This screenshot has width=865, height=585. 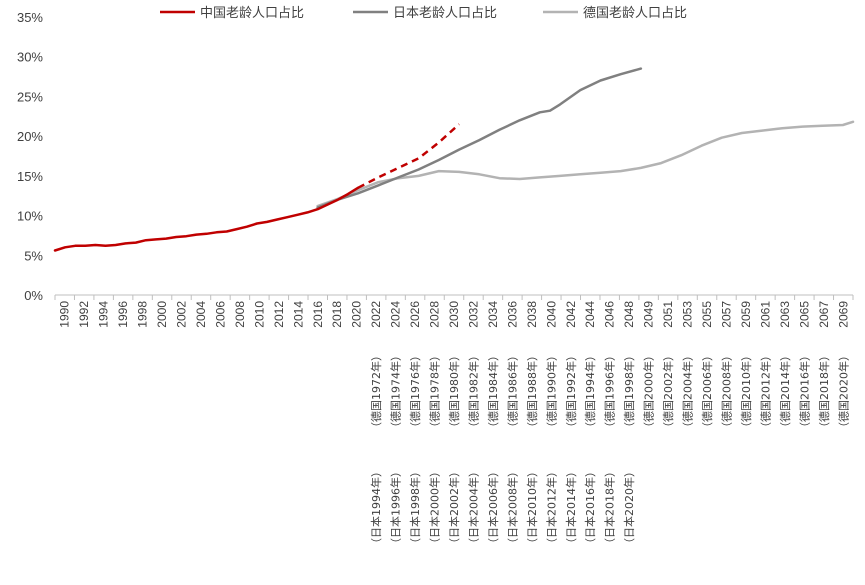 I want to click on y-axis: 0% 5% 10% 15% 20% 25% 30% 35%, so click(x=30, y=156).